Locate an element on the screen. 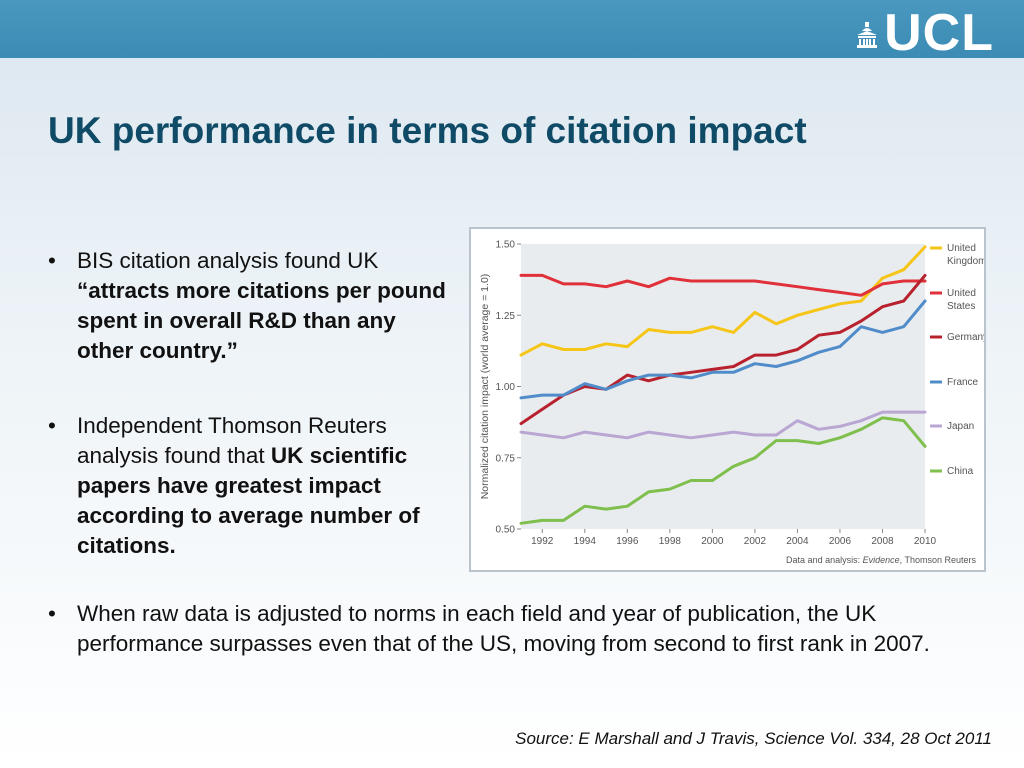 Image resolution: width=1024 pixels, height=768 pixels. y-tick-label: 1.50 is located at coordinates (506, 245).